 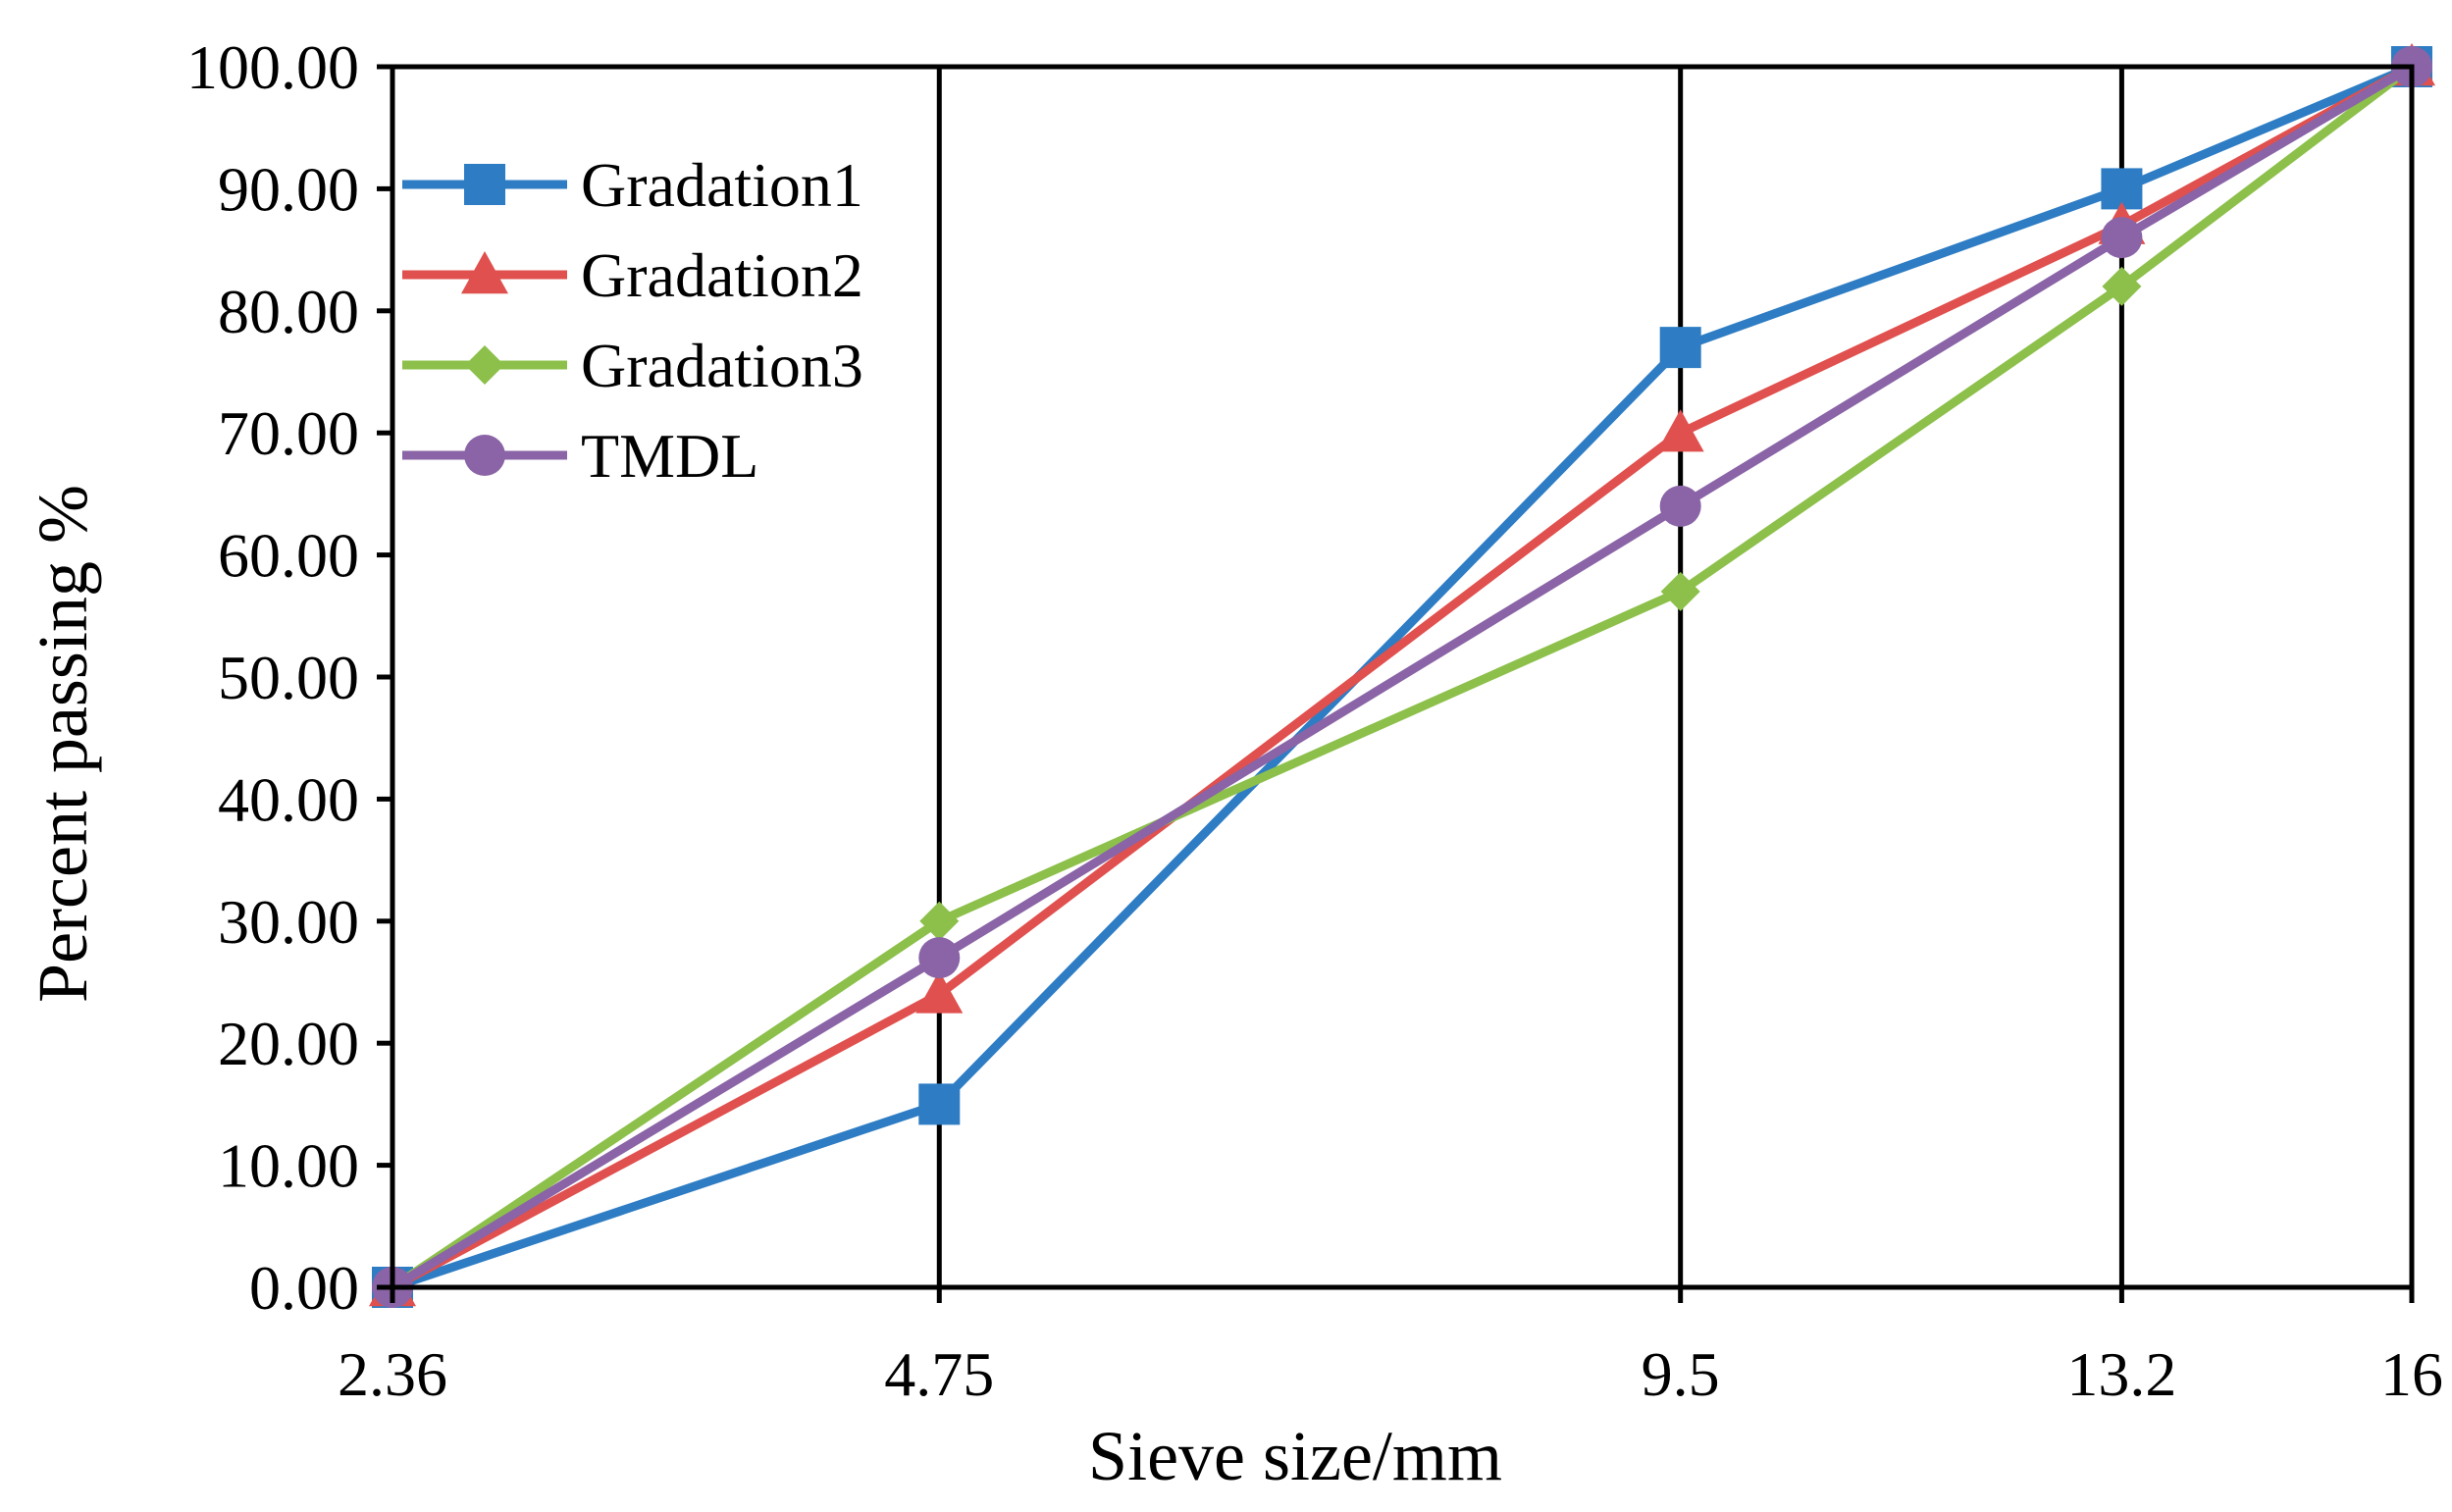 I want to click on x-tick-label: 9.5, so click(x=1681, y=1374).